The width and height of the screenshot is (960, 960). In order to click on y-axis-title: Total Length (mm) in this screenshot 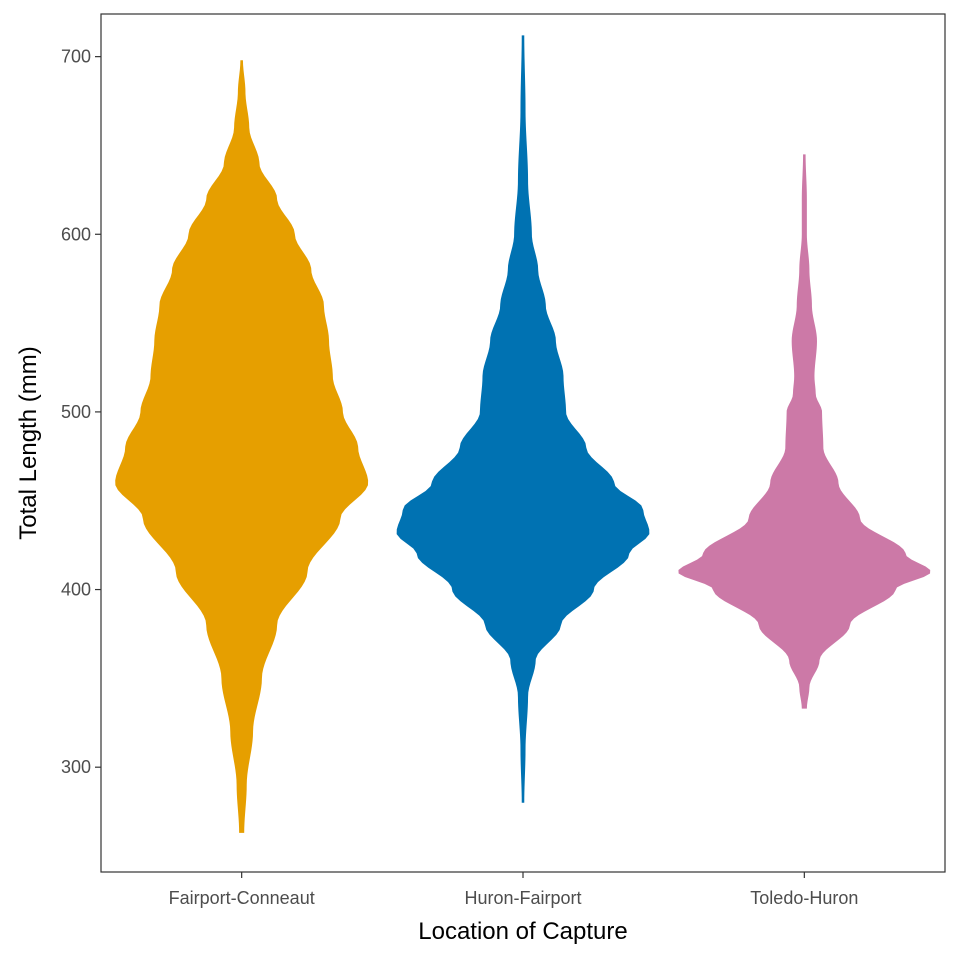, I will do `click(28, 442)`.